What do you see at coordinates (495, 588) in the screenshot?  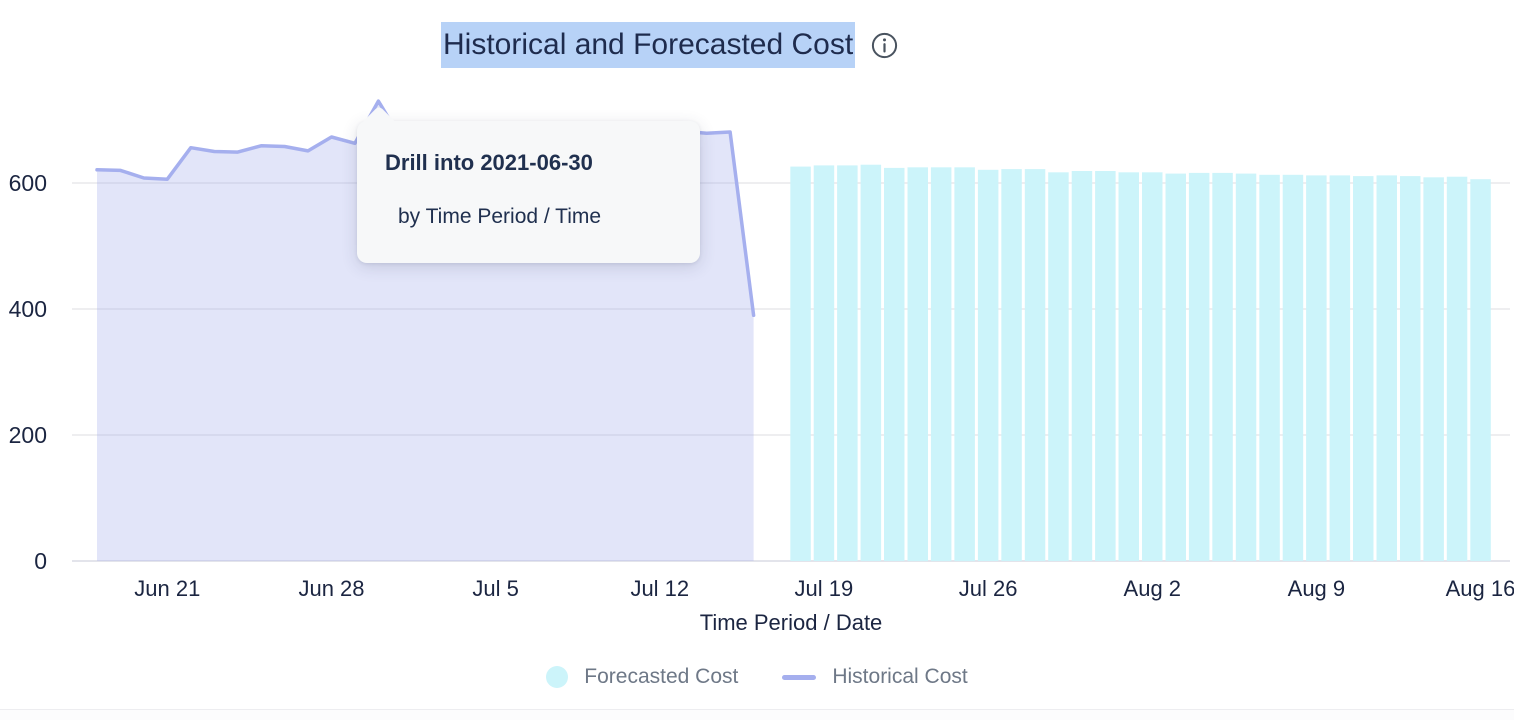 I see `svg-text: Jul 5` at bounding box center [495, 588].